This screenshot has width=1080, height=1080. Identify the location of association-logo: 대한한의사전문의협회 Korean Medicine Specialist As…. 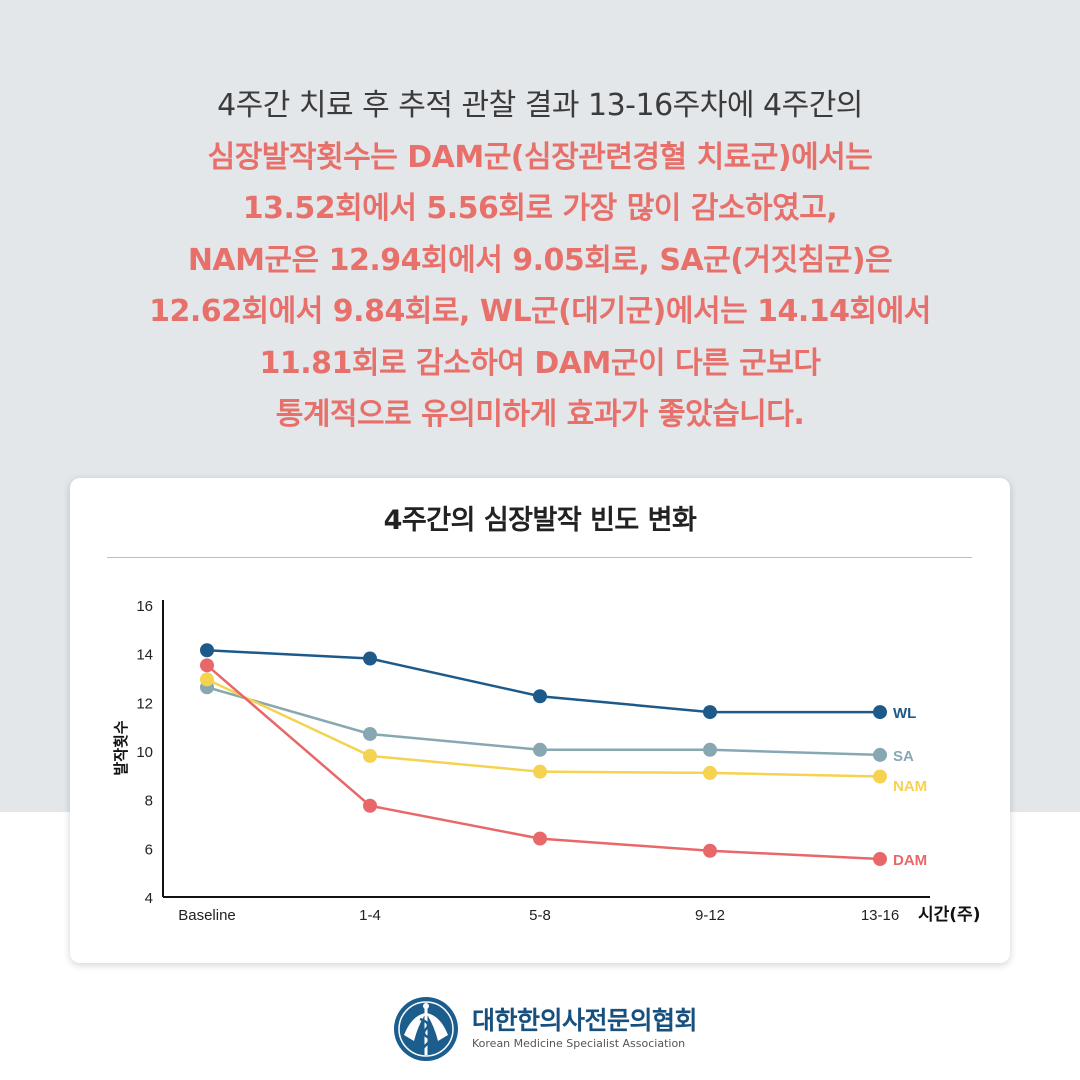
(552, 1029).